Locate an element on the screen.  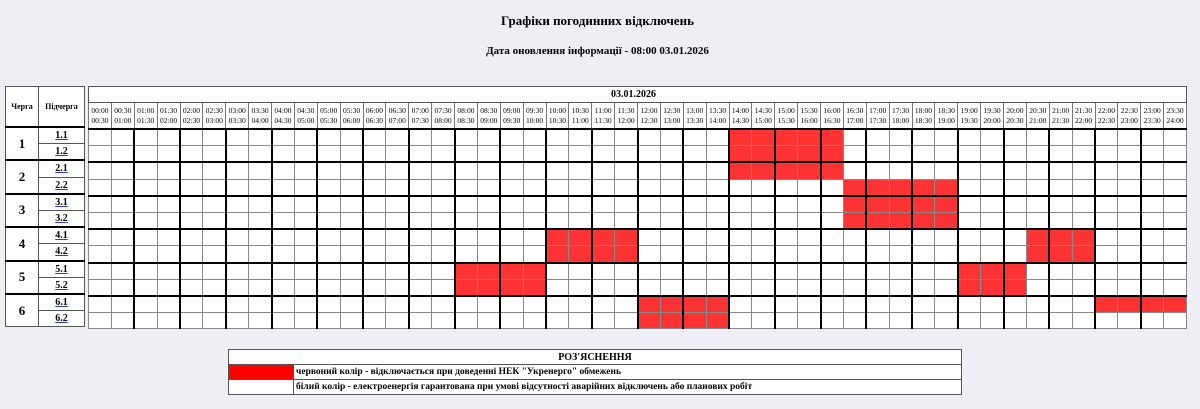
subqueue-link: 1.2 is located at coordinates (61, 152).